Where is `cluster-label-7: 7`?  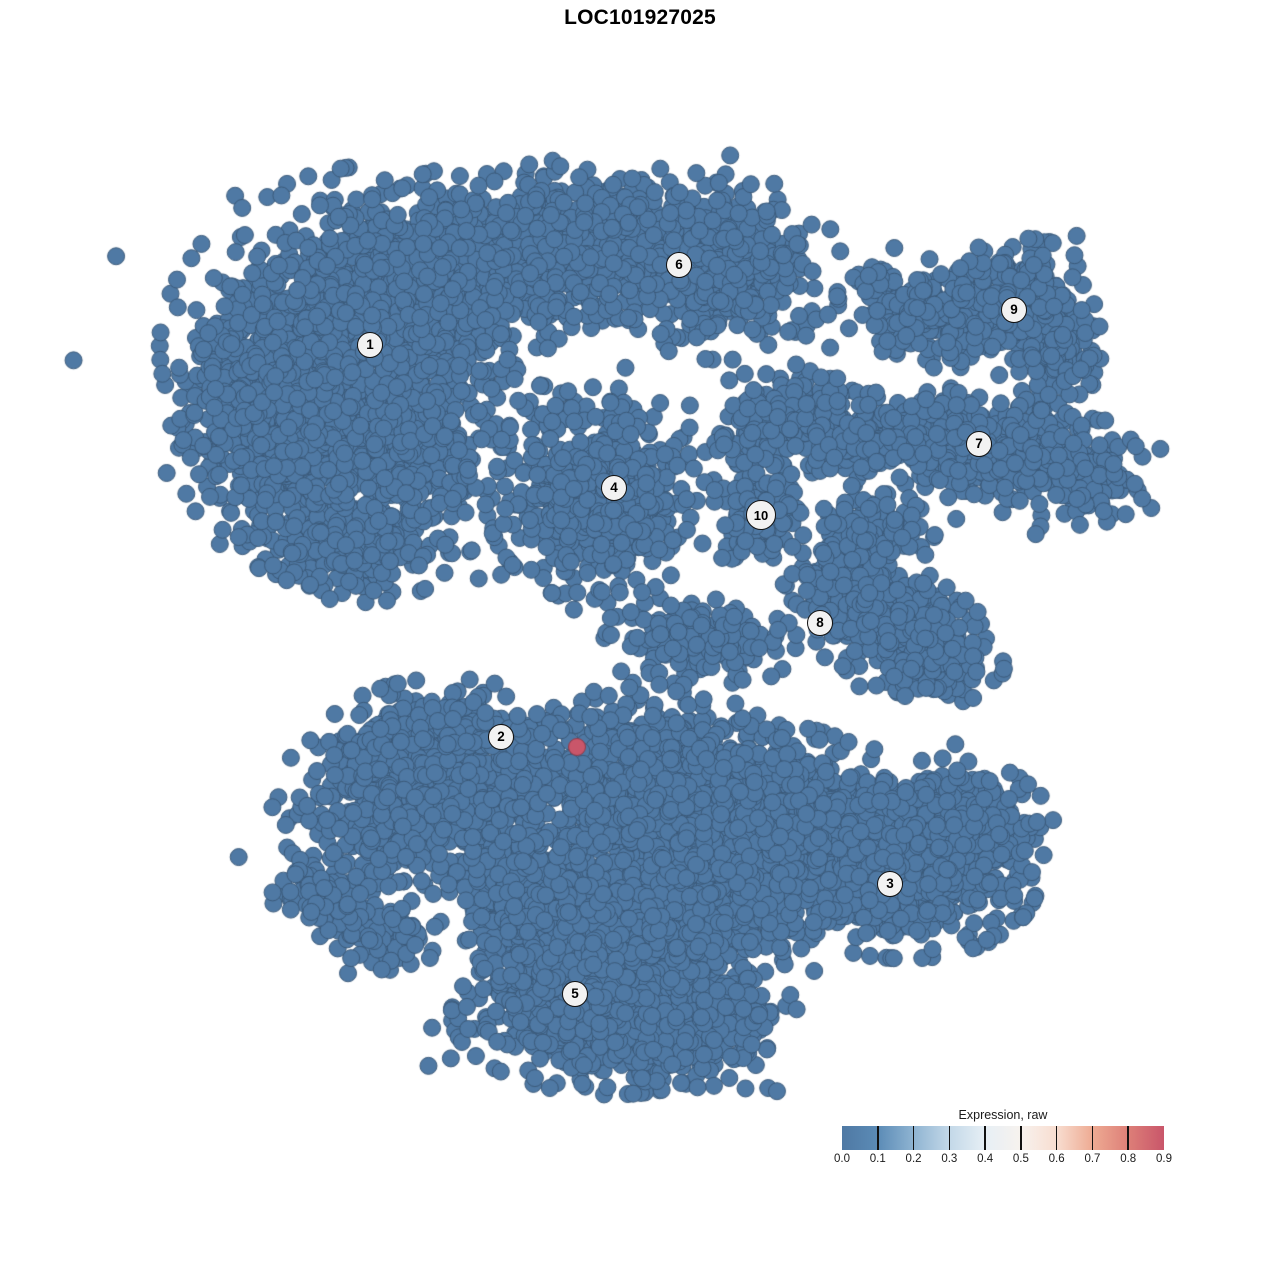 cluster-label-7: 7 is located at coordinates (979, 444).